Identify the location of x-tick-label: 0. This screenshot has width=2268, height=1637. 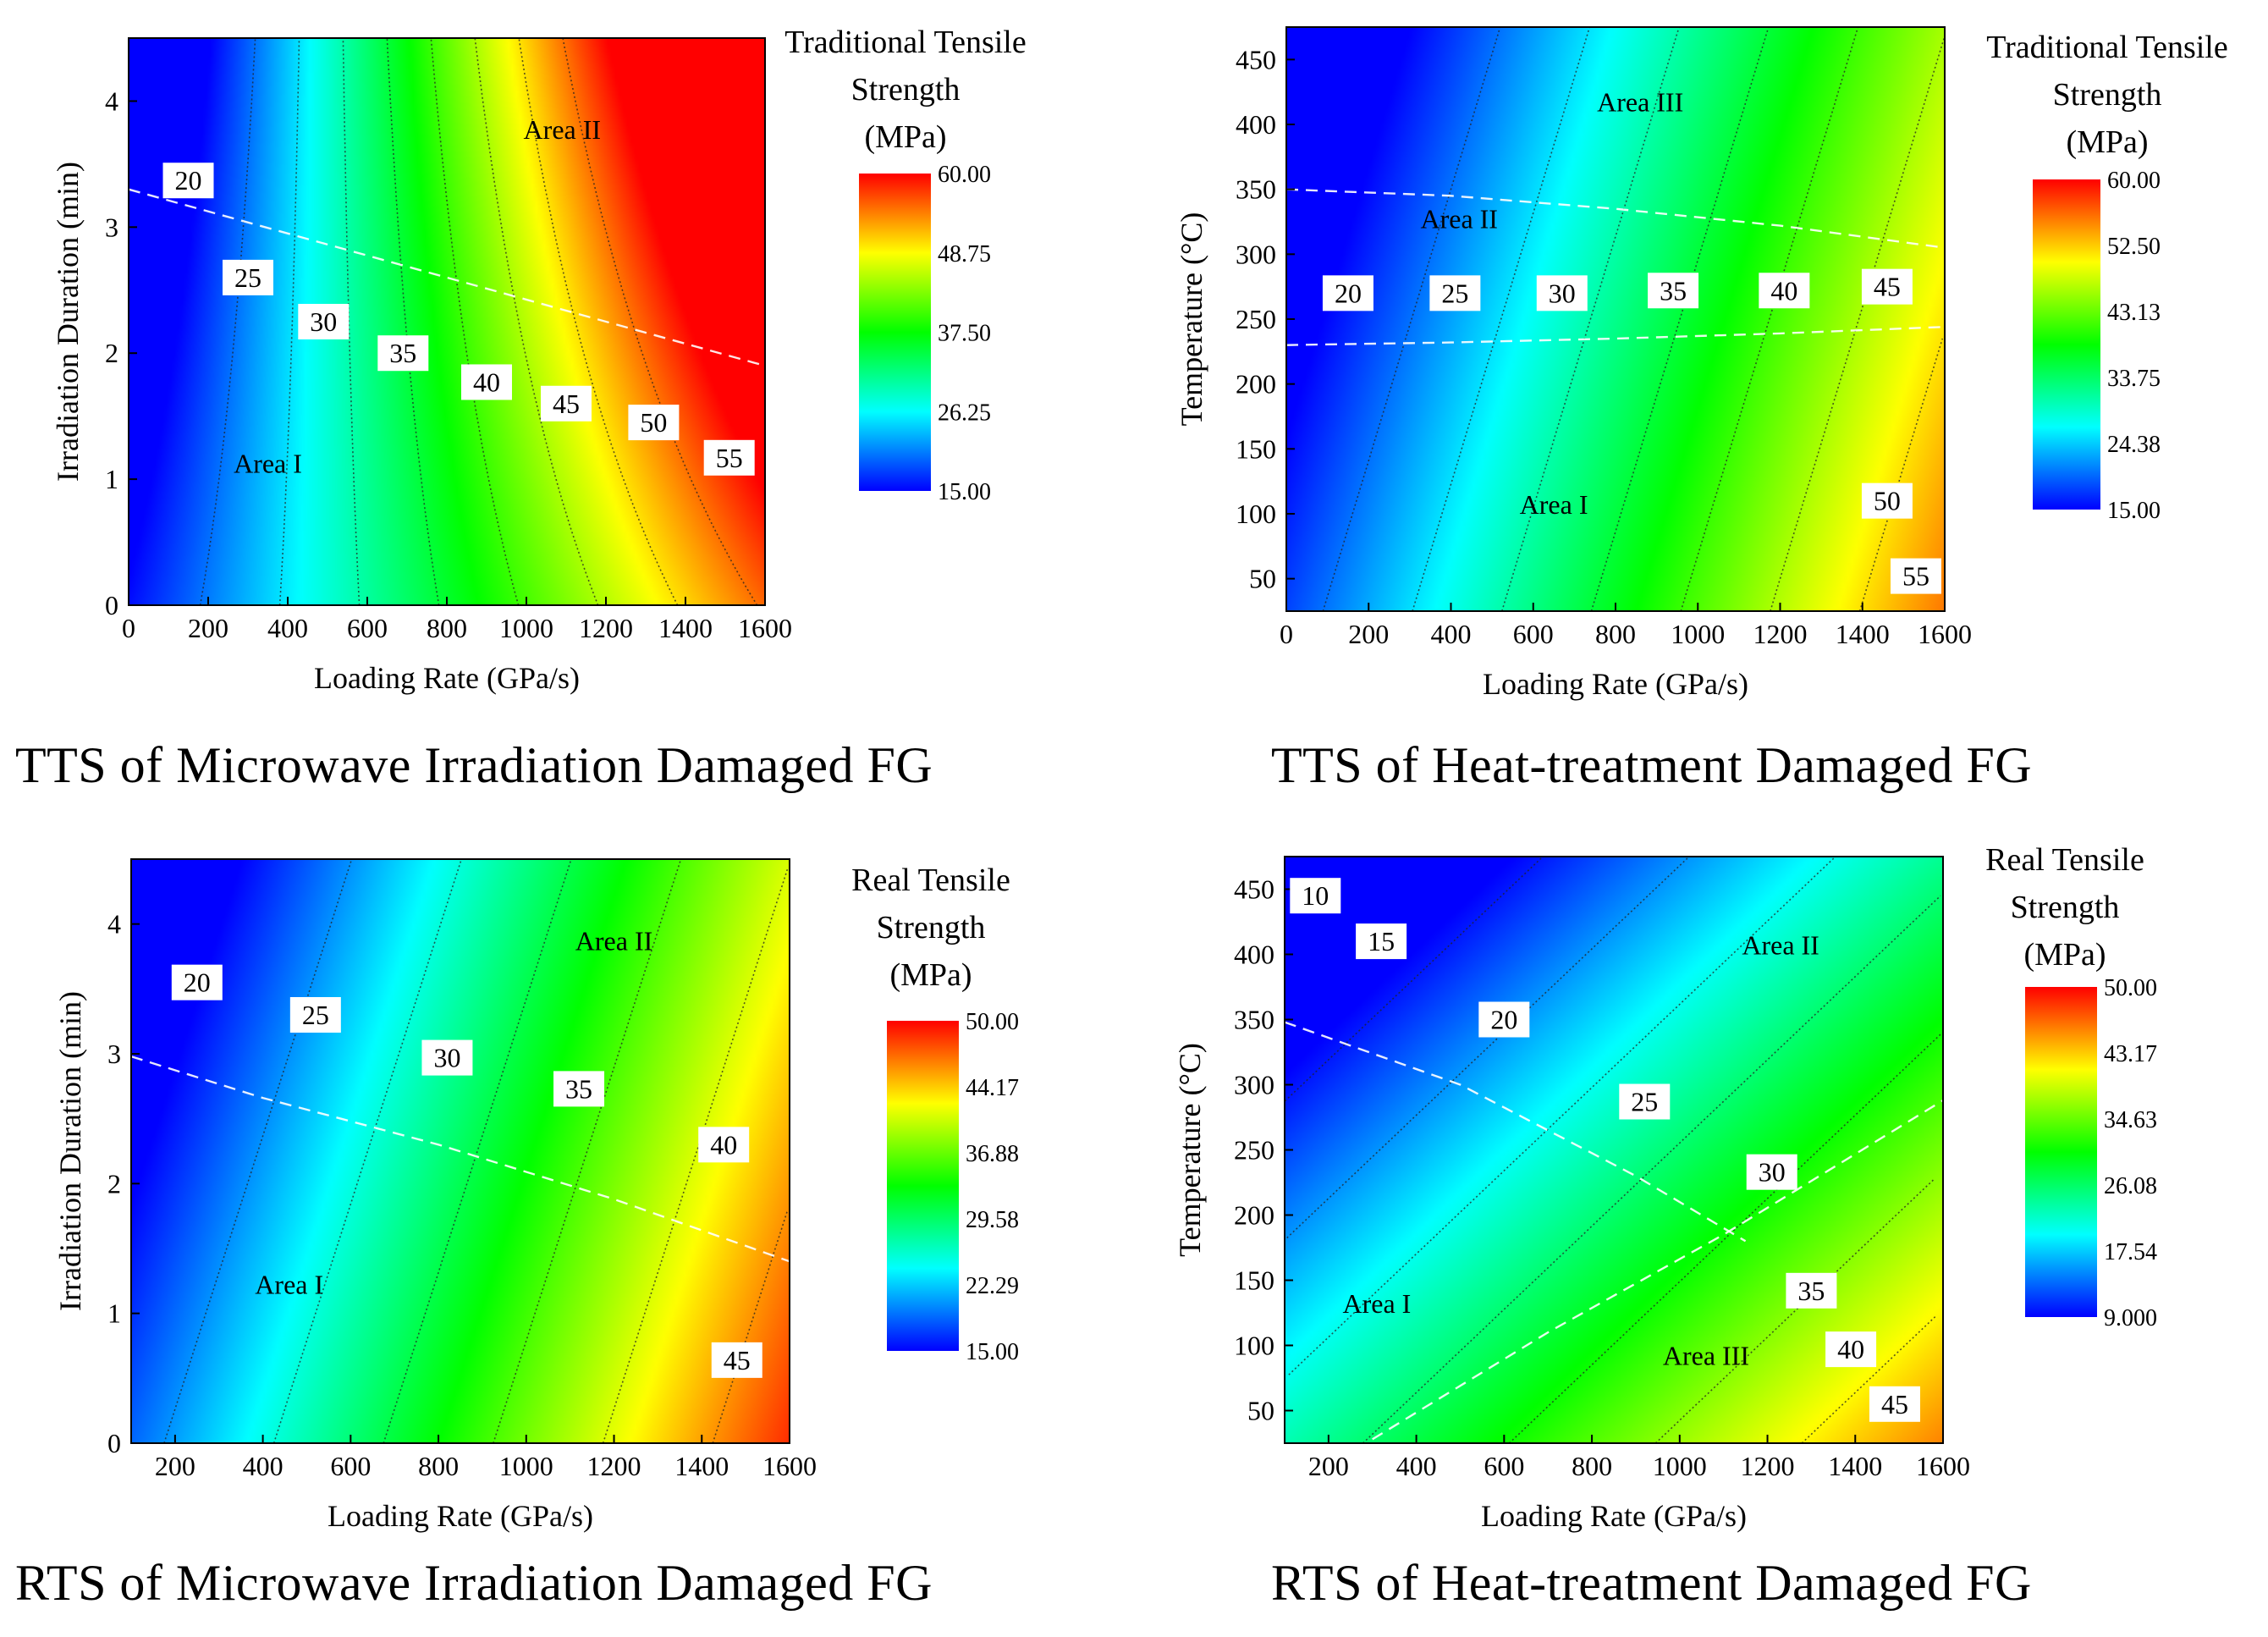
(1286, 634).